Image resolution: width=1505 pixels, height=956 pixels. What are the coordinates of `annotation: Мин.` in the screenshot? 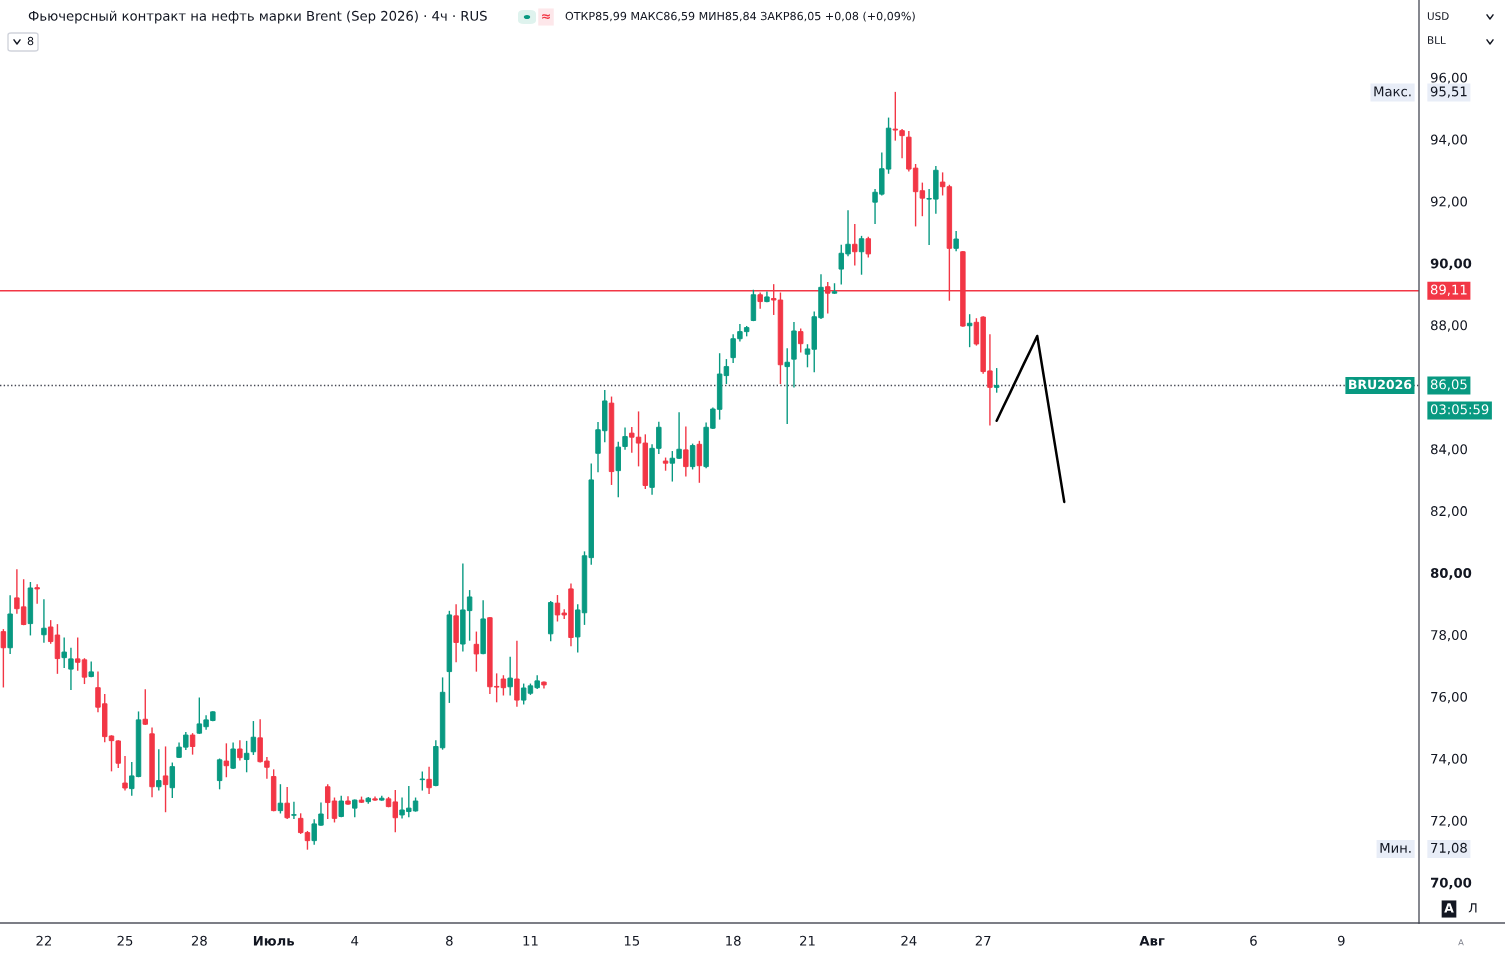 It's located at (1395, 848).